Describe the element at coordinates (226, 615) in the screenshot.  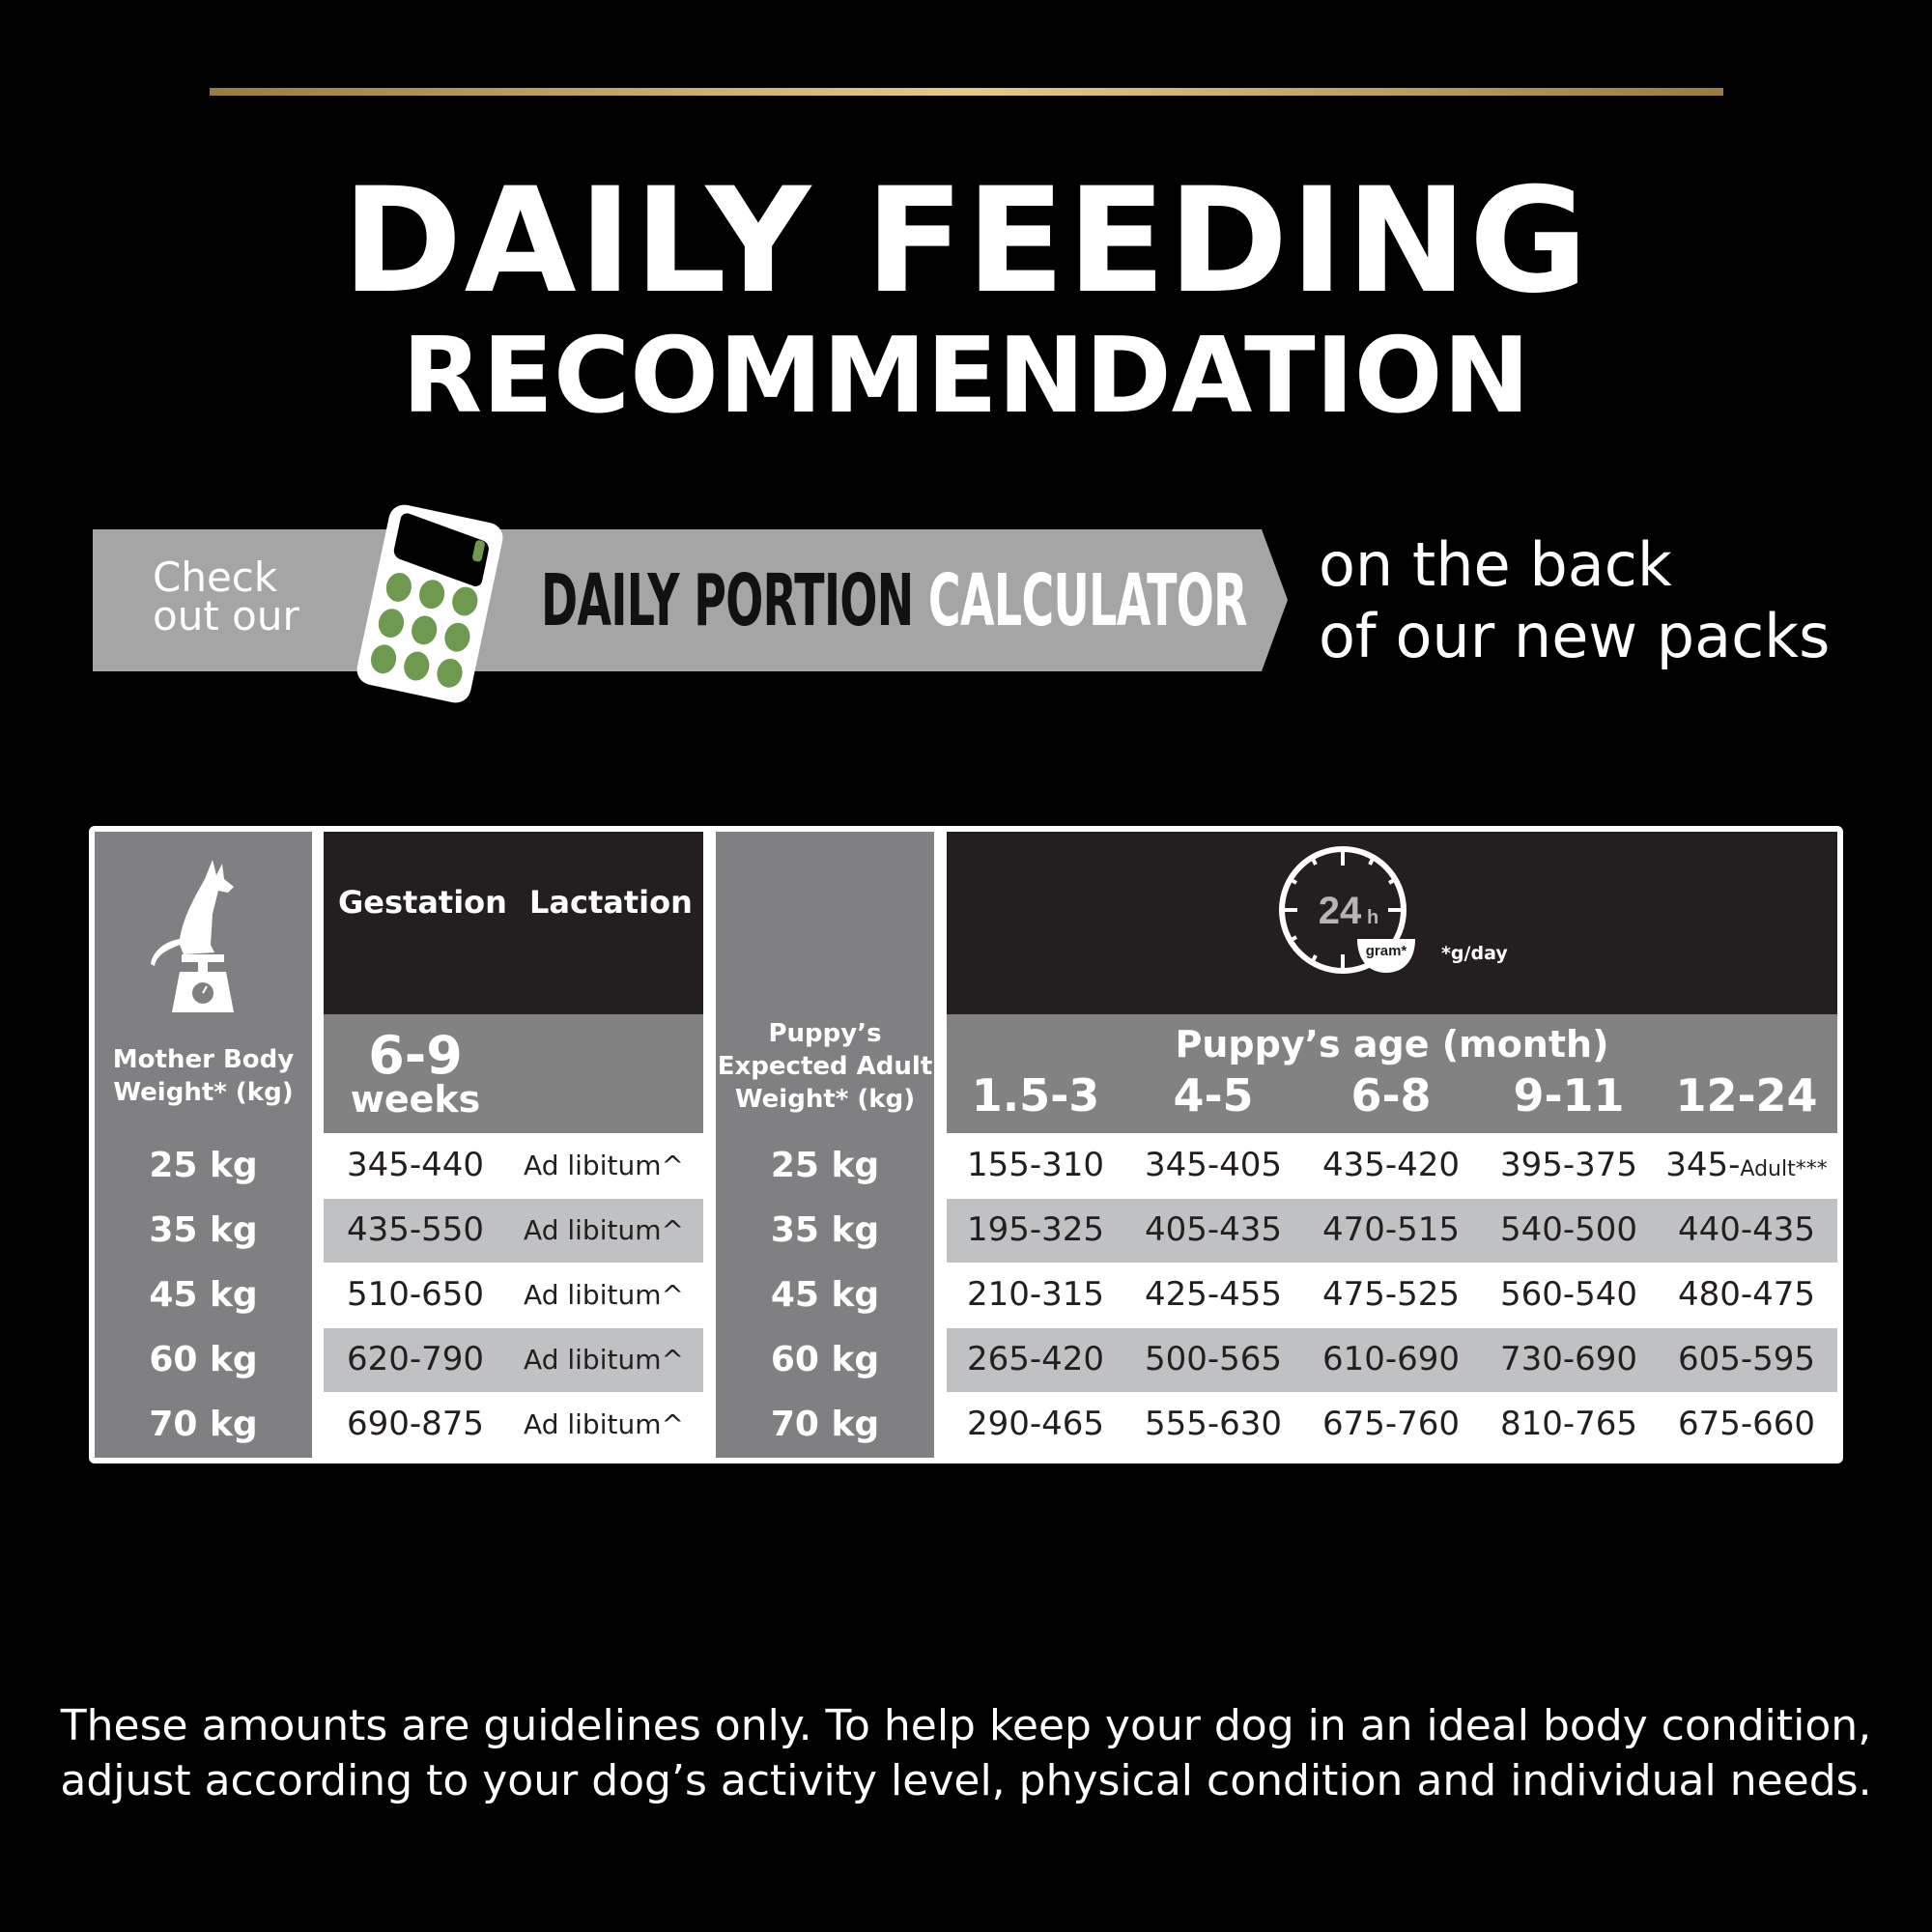
I see `check-line-2: out our` at that location.